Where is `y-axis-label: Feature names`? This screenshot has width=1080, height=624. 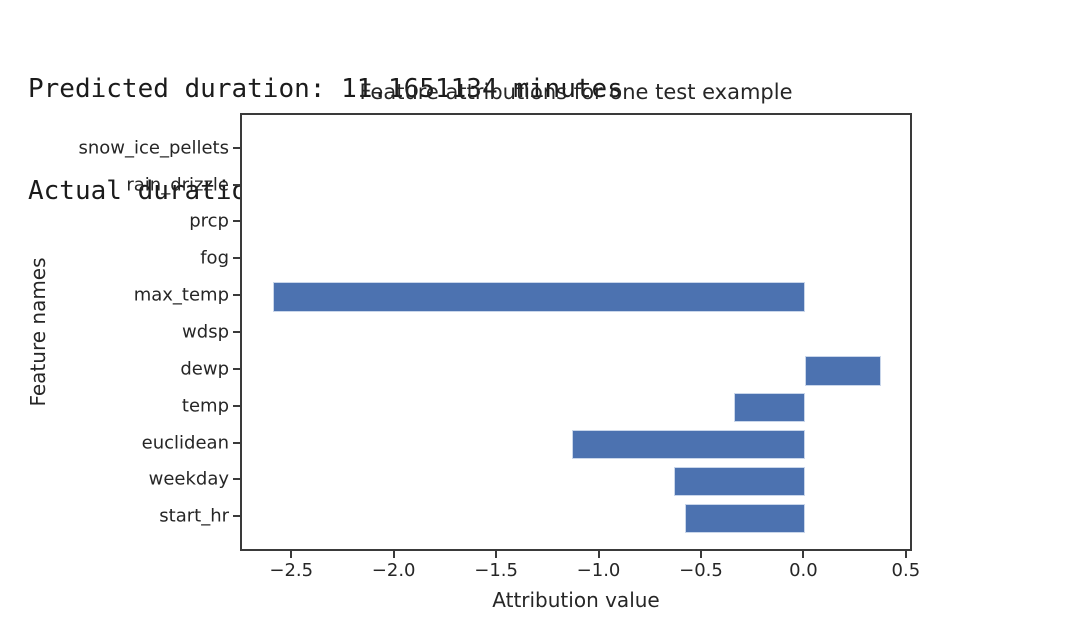 y-axis-label: Feature names is located at coordinates (38, 332).